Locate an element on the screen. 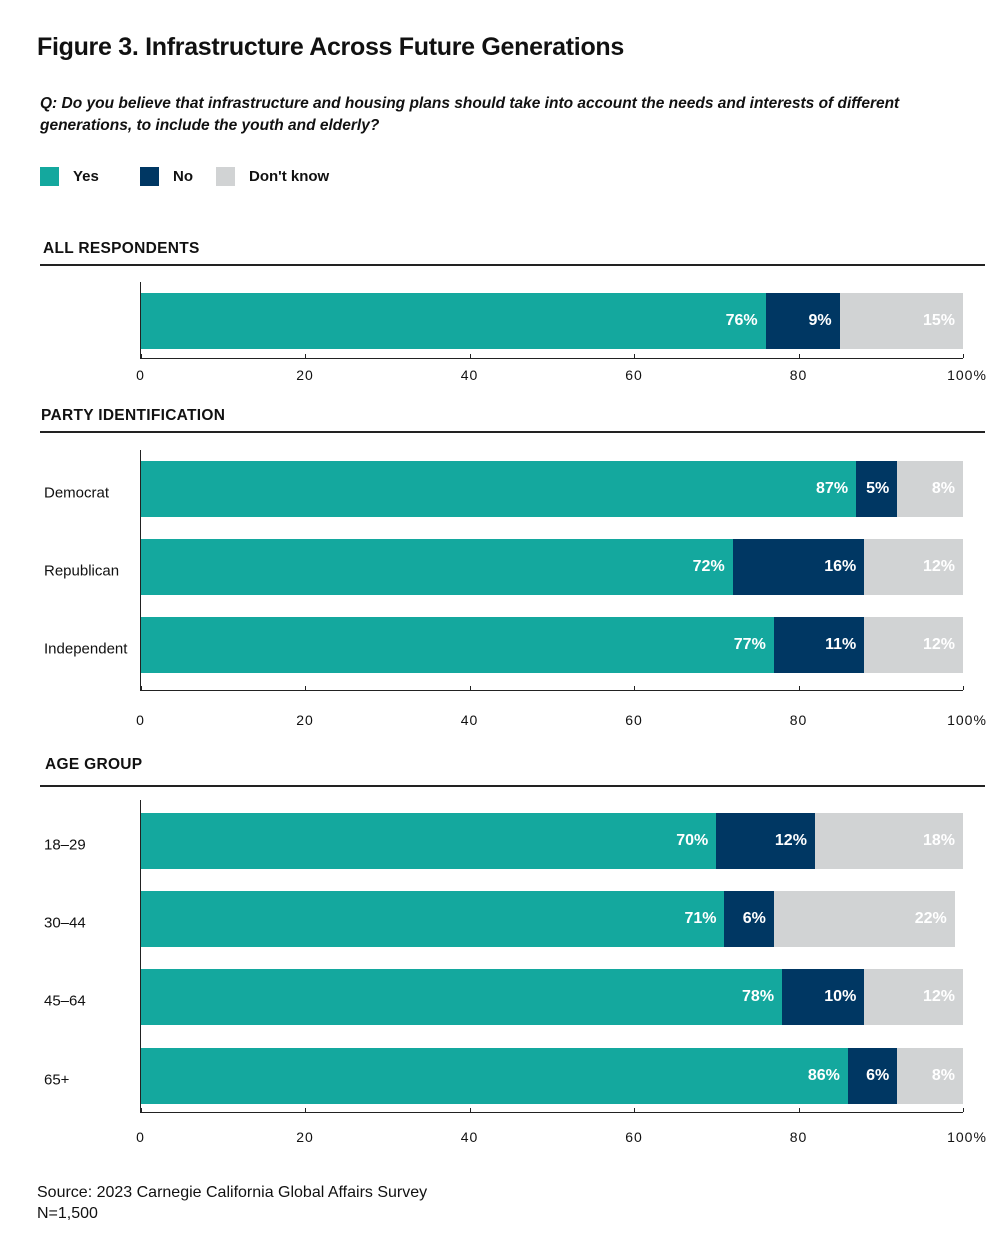  data-label: 78% is located at coordinates (758, 996).